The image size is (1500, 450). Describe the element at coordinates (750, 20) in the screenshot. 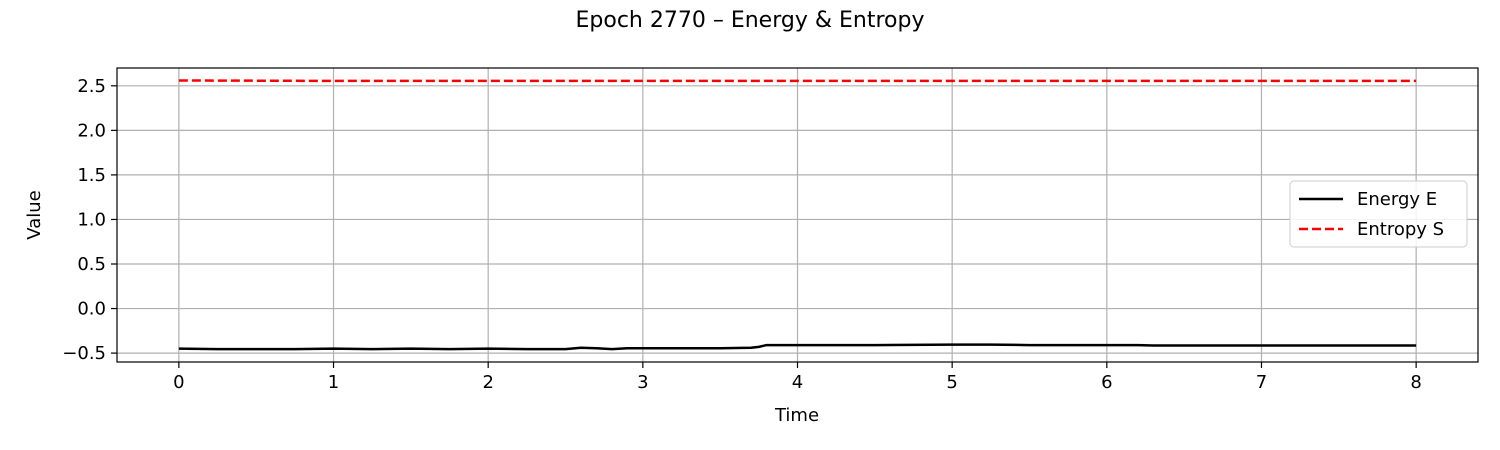

I see `chart-title: Epoch 2770 – Energy & Entropy` at that location.